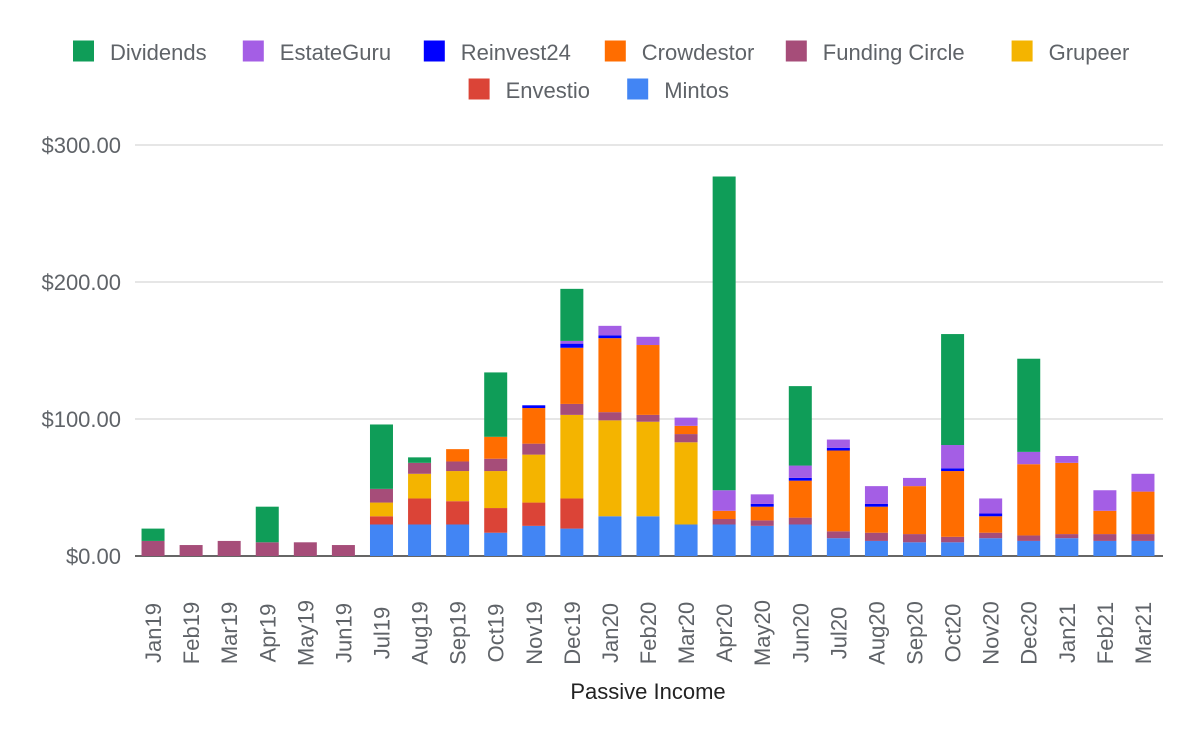 The height and width of the screenshot is (742, 1200). I want to click on bar-stack-sep20, so click(915, 516).